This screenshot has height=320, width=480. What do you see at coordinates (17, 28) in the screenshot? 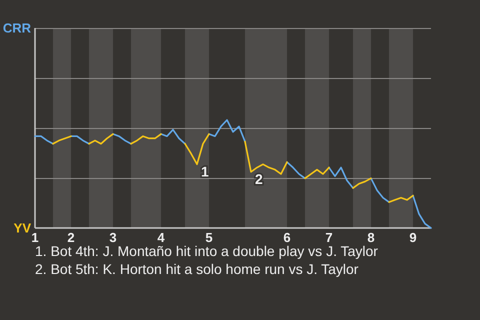
I see `text: CRR` at bounding box center [17, 28].